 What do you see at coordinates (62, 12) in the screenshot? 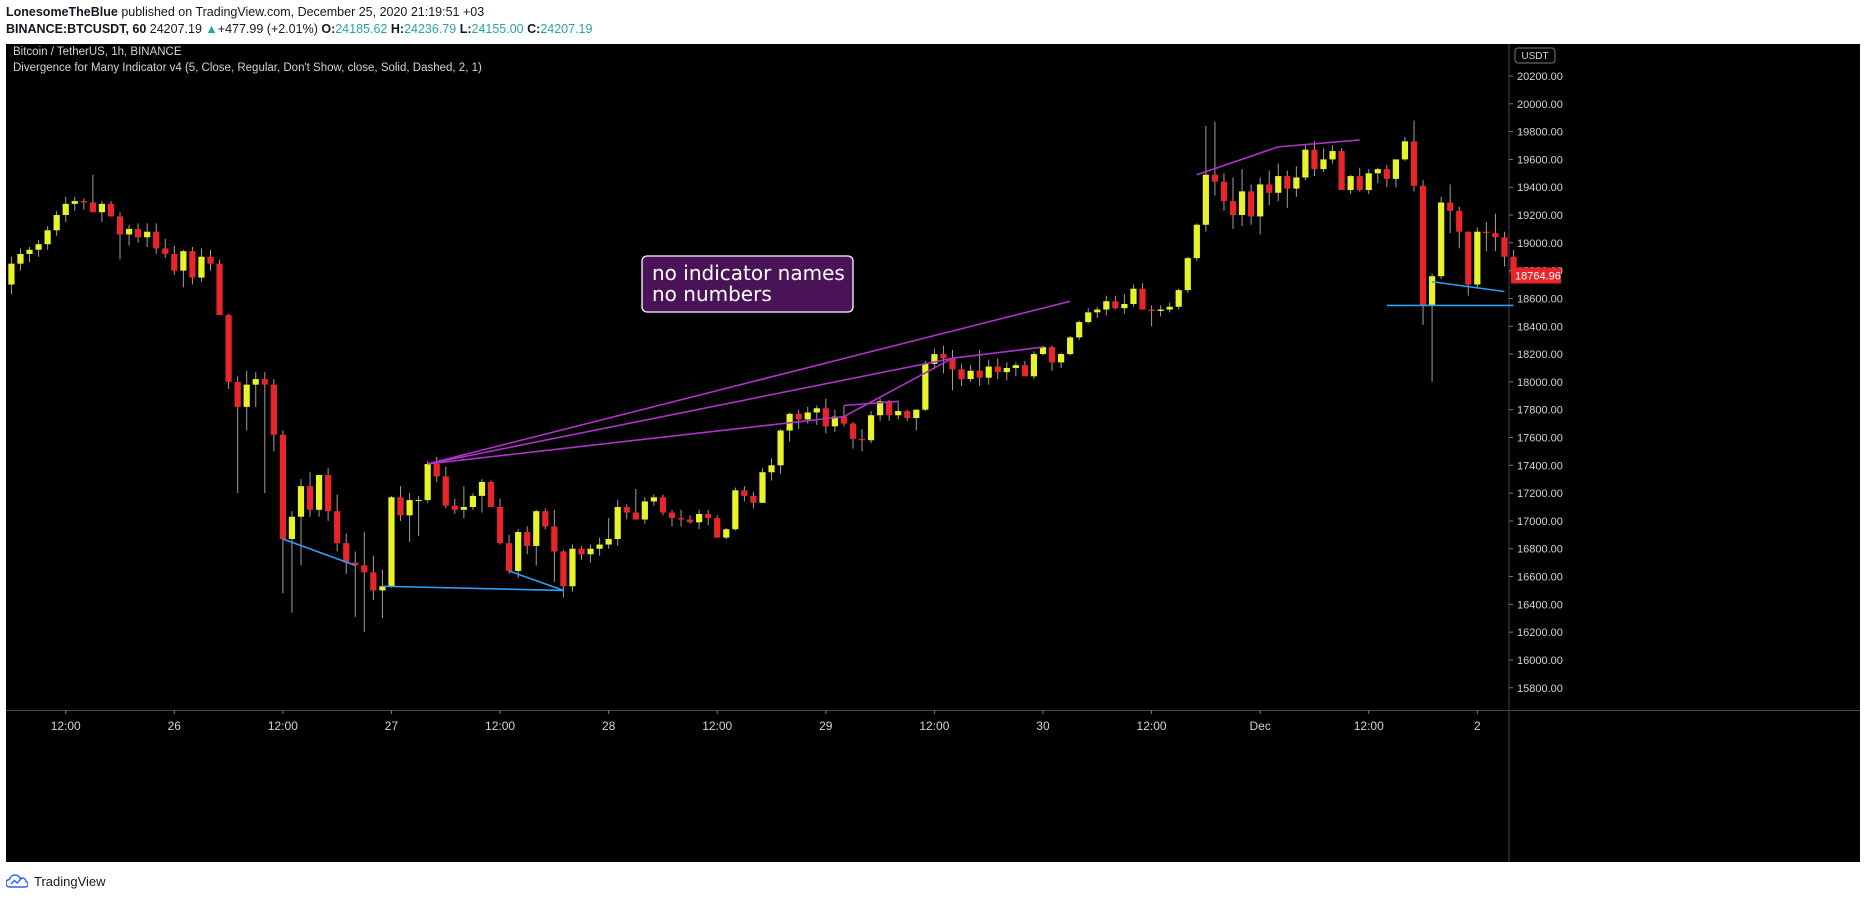
I see `author-name: LonesomeTheBlue` at bounding box center [62, 12].